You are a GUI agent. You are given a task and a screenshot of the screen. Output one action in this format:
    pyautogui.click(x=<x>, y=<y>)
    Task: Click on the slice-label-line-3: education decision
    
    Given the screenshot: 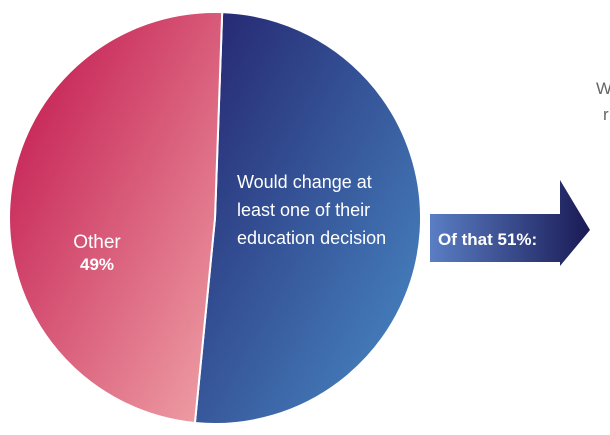 What is the action you would take?
    pyautogui.click(x=311, y=238)
    